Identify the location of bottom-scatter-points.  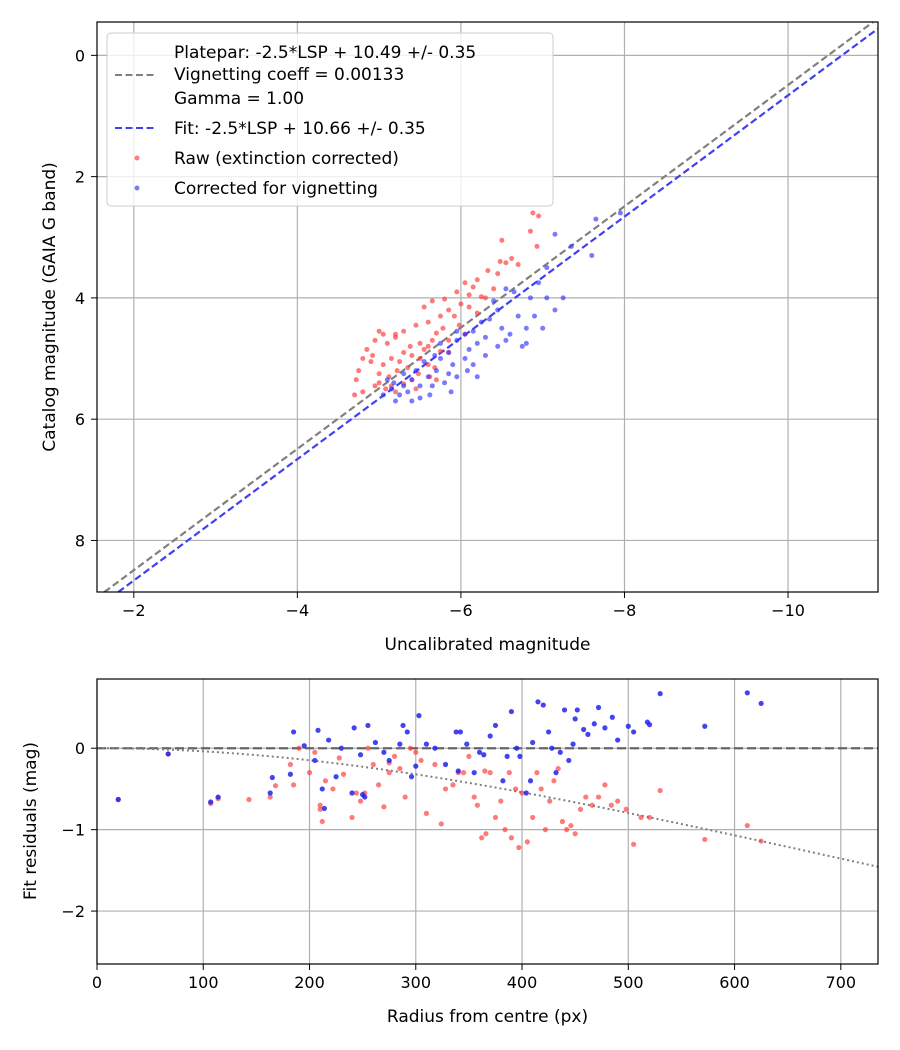
(439, 770).